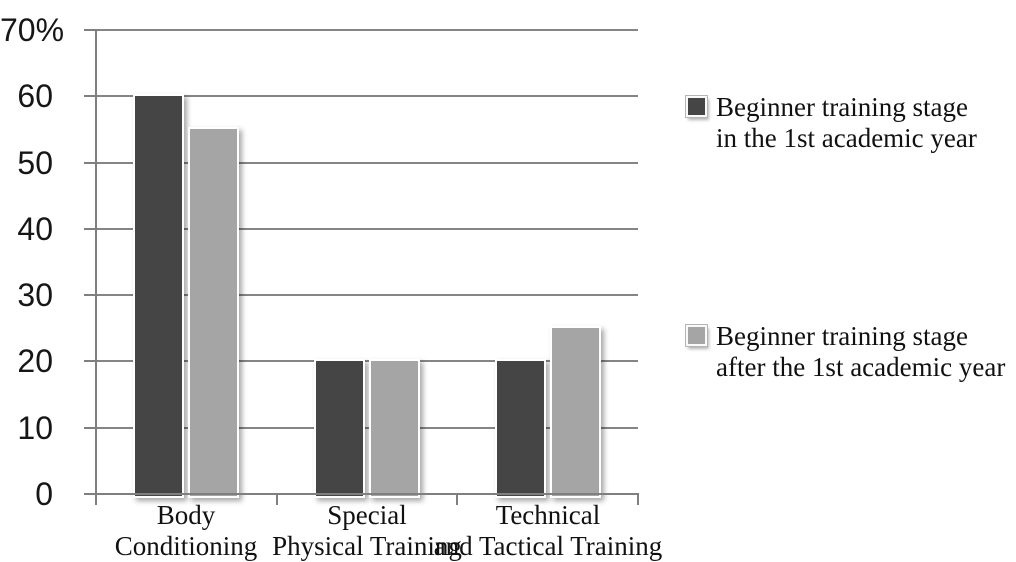  Describe the element at coordinates (367, 530) in the screenshot. I see `x-category-label: Special Physical Training` at that location.